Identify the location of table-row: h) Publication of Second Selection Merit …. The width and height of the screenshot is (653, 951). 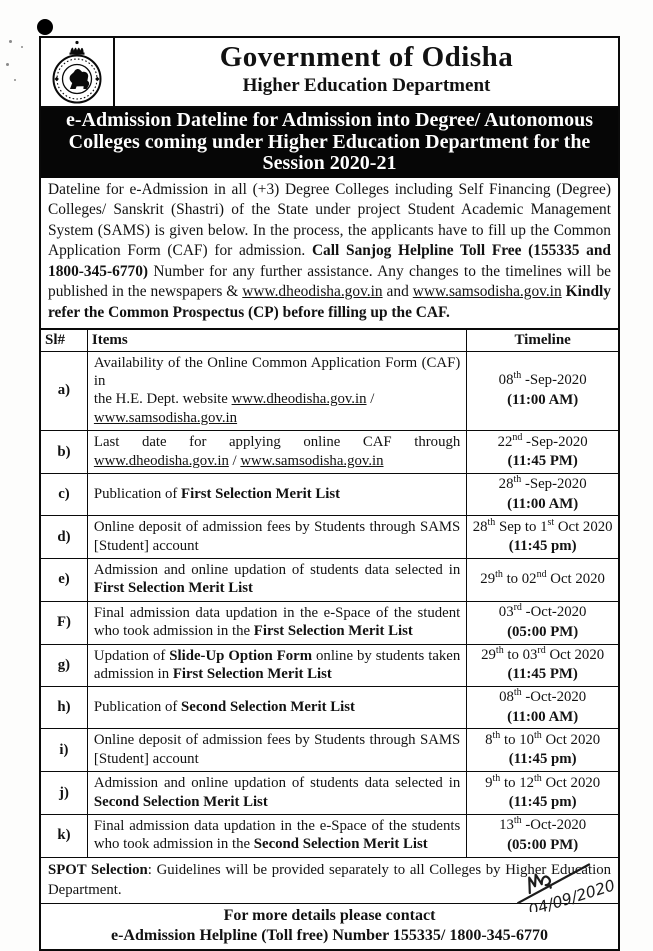
(329, 708).